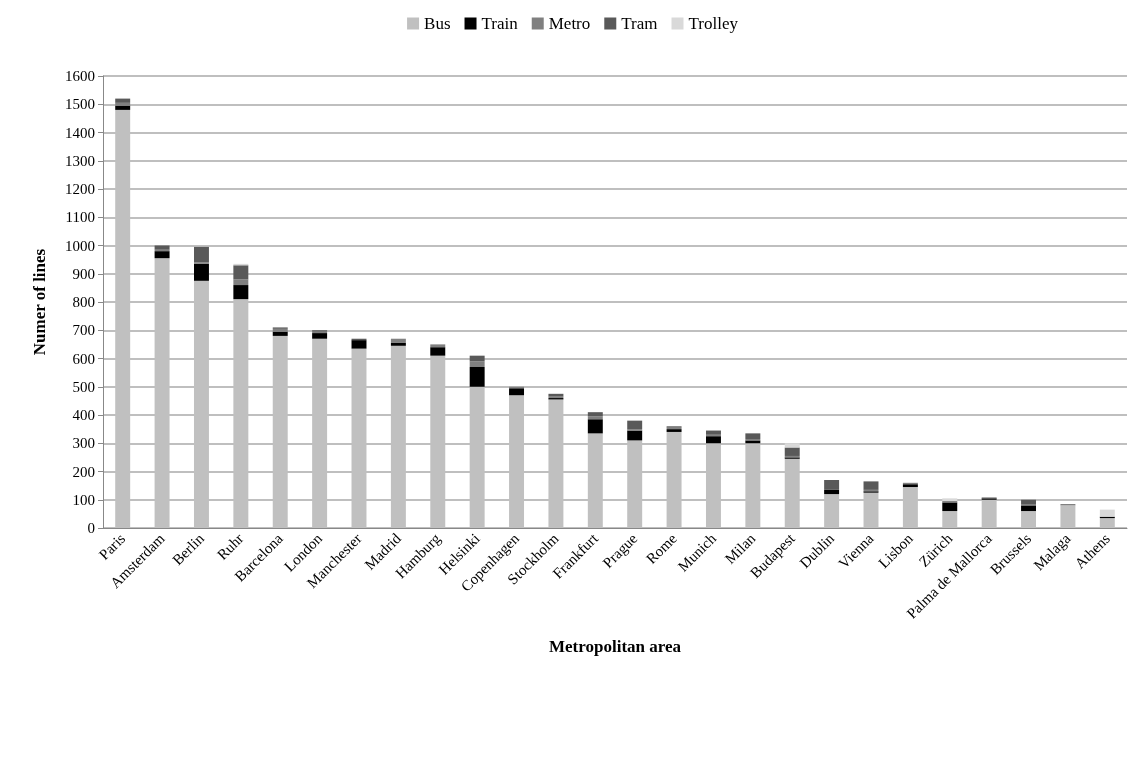 The image size is (1145, 764). What do you see at coordinates (80, 132) in the screenshot?
I see `y-tick-label: 1400` at bounding box center [80, 132].